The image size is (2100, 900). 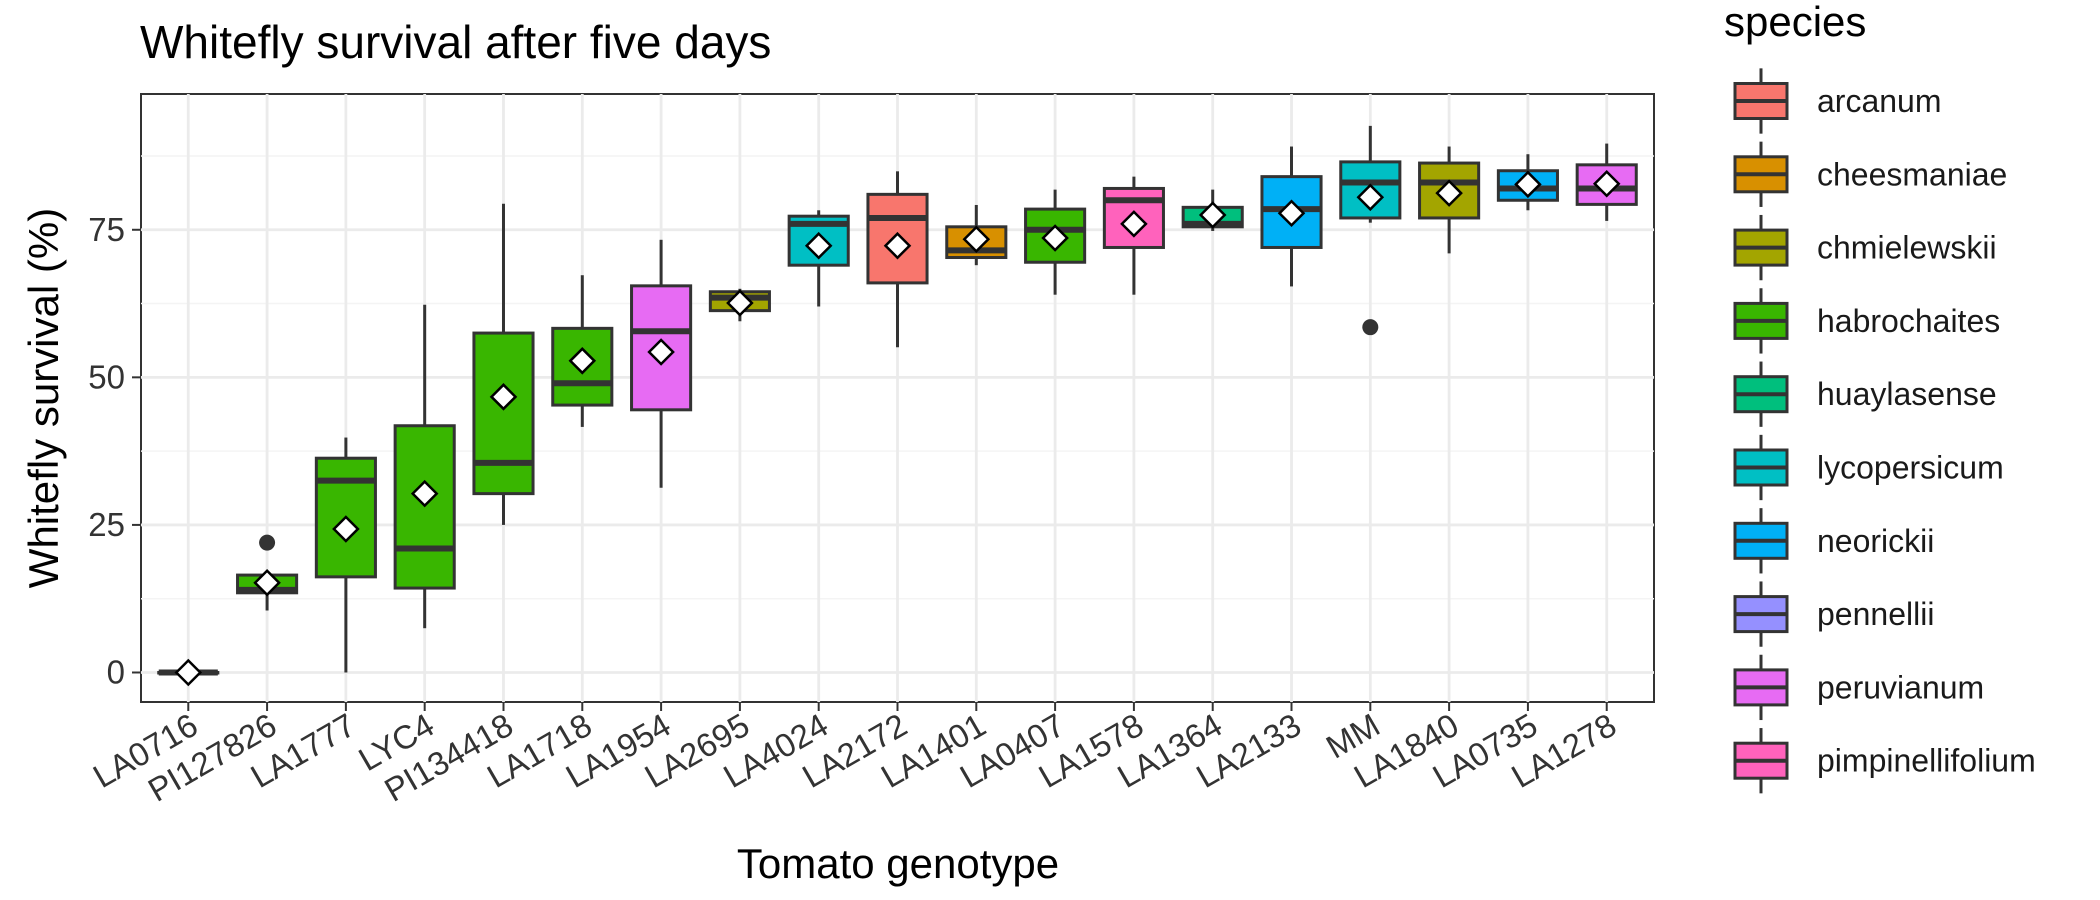 I want to click on box-LA1401, so click(x=976, y=235).